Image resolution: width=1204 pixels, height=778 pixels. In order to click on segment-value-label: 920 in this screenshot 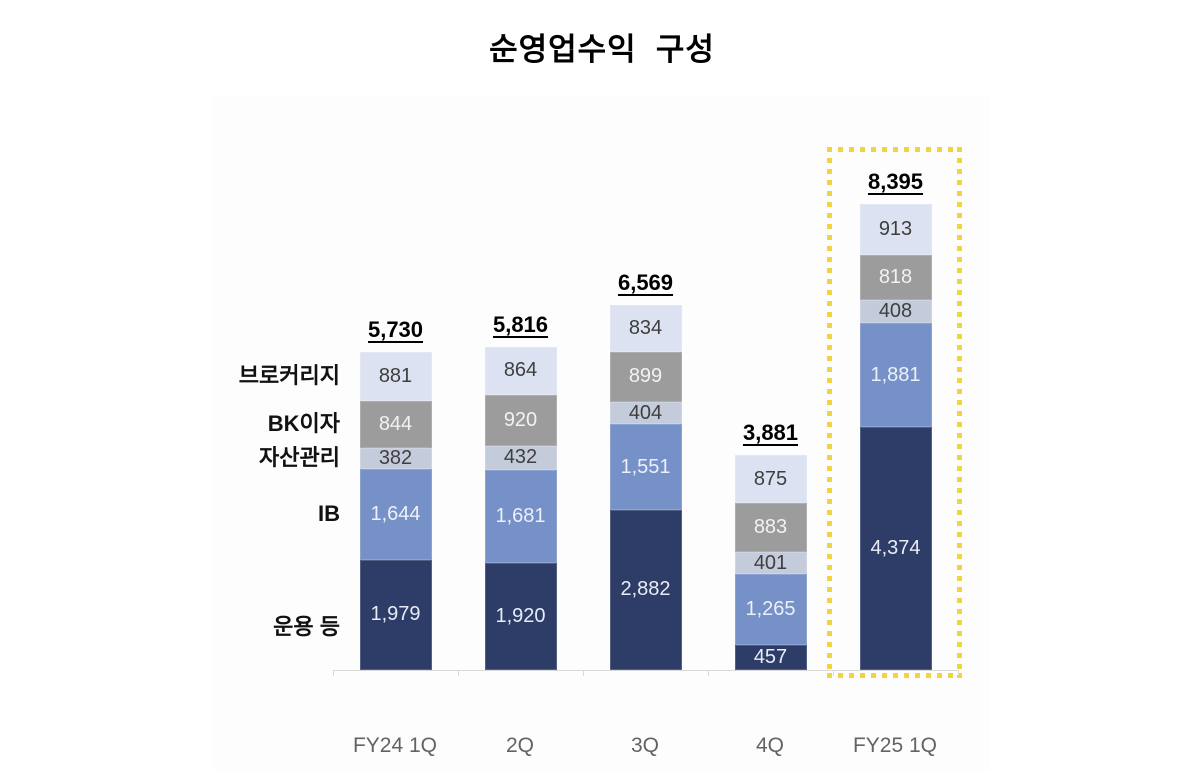, I will do `click(520, 420)`.